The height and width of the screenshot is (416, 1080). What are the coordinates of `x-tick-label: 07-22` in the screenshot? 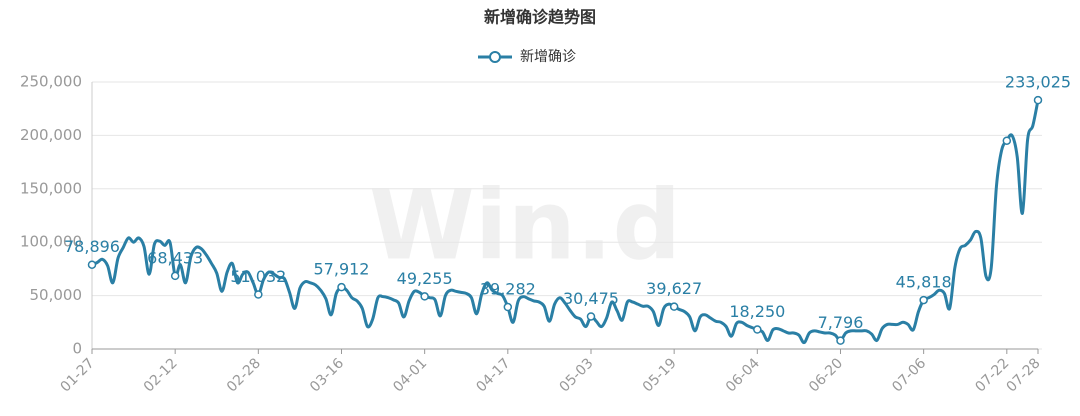 It's located at (992, 375).